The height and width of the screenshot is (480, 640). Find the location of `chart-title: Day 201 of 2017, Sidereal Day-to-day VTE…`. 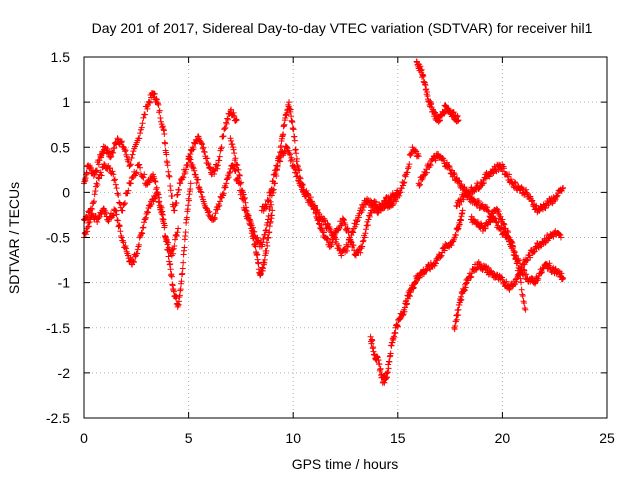

chart-title: Day 201 of 2017, Sidereal Day-to-day VTE… is located at coordinates (342, 28).